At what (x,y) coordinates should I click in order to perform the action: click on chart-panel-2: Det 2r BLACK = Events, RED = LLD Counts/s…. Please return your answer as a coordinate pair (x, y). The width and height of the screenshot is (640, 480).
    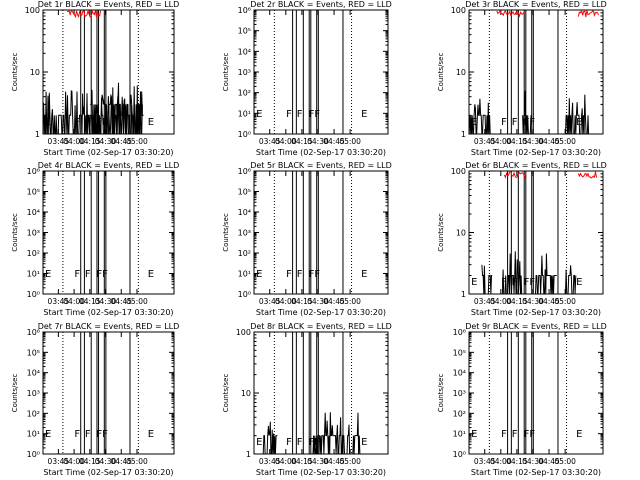
    Looking at the image, I should click on (307, 78).